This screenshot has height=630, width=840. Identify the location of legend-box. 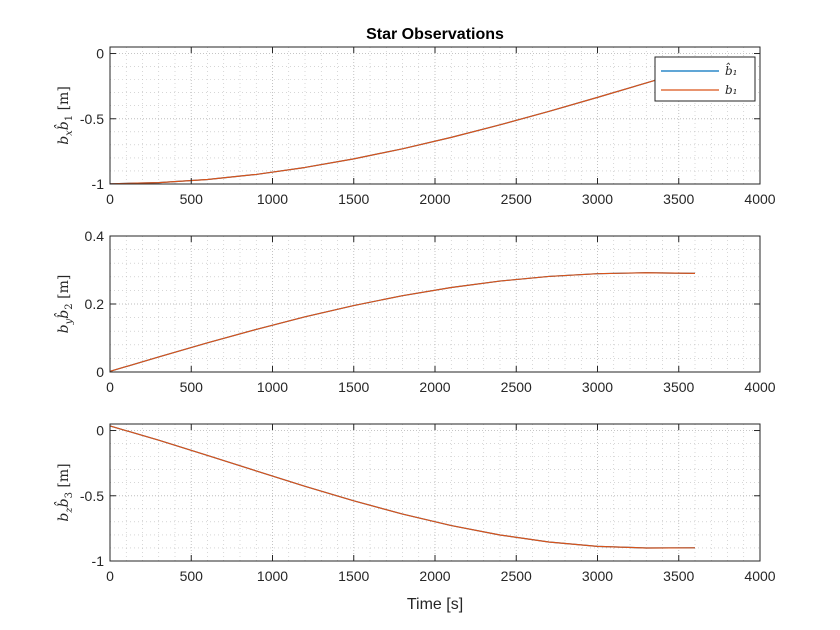
(705, 79).